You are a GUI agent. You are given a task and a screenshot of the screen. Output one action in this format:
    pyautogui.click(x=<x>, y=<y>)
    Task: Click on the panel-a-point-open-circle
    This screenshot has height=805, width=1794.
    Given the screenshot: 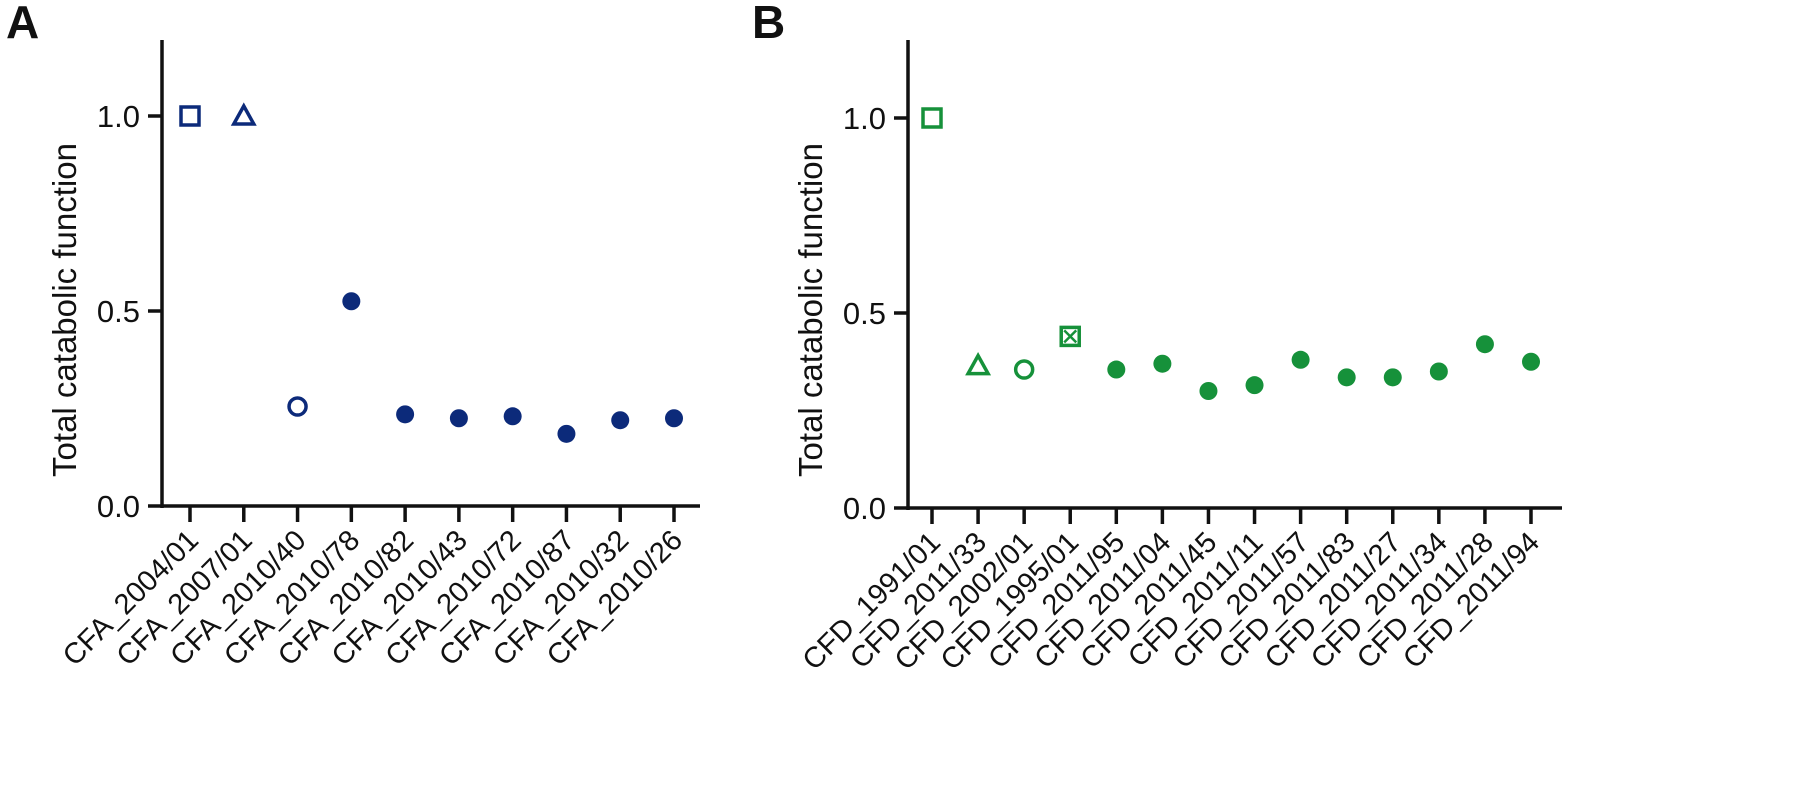 What is the action you would take?
    pyautogui.click(x=297, y=406)
    